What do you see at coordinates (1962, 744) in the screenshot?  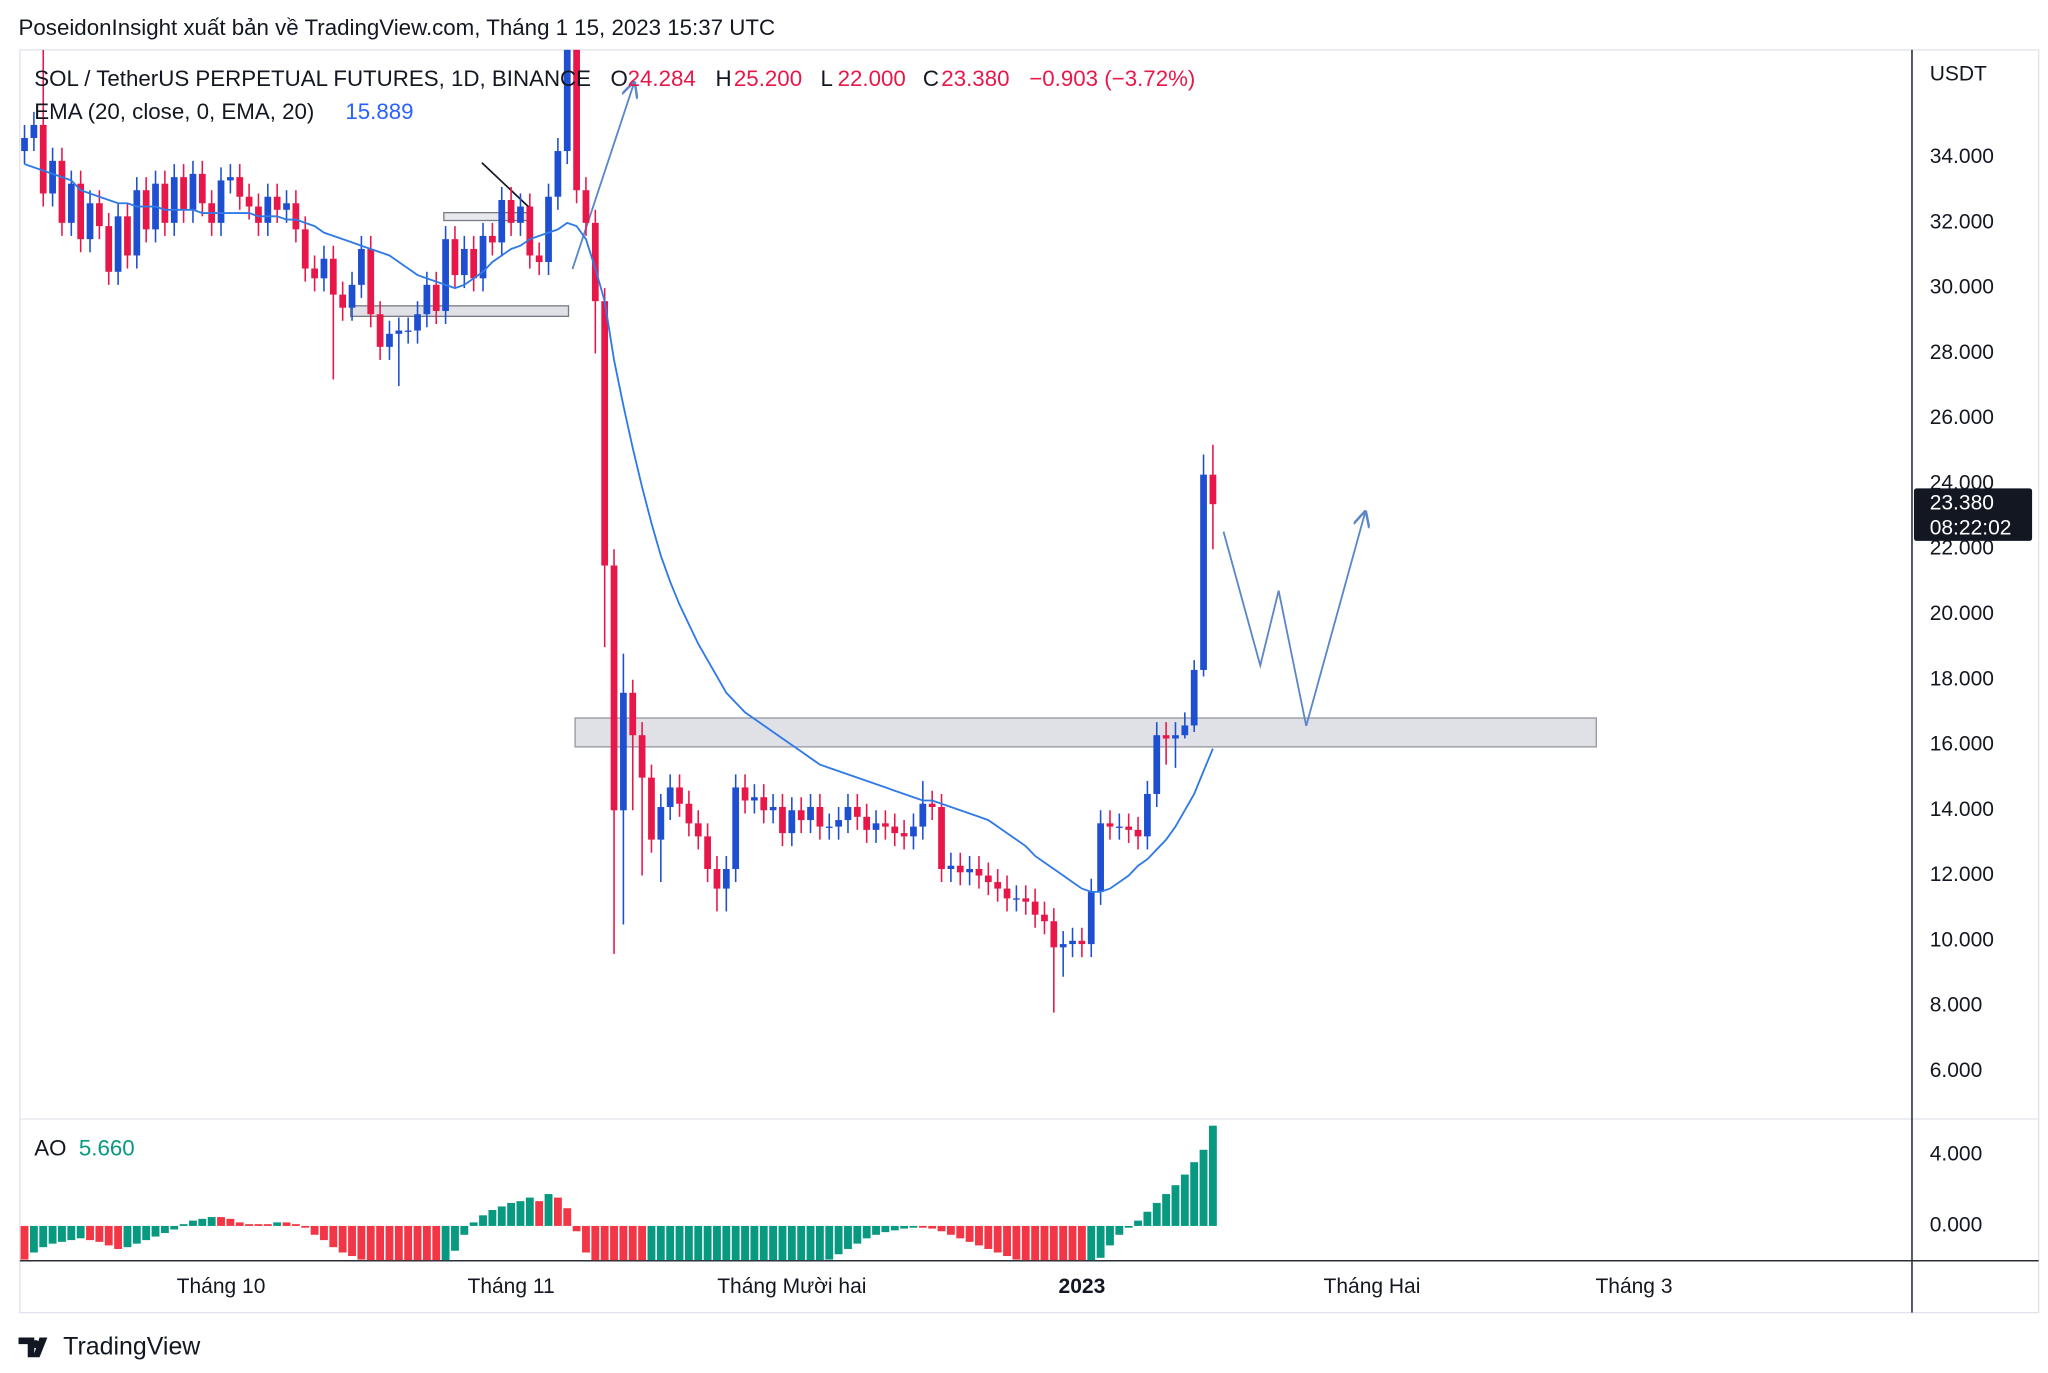 I see `y-tick-label: 16.000` at bounding box center [1962, 744].